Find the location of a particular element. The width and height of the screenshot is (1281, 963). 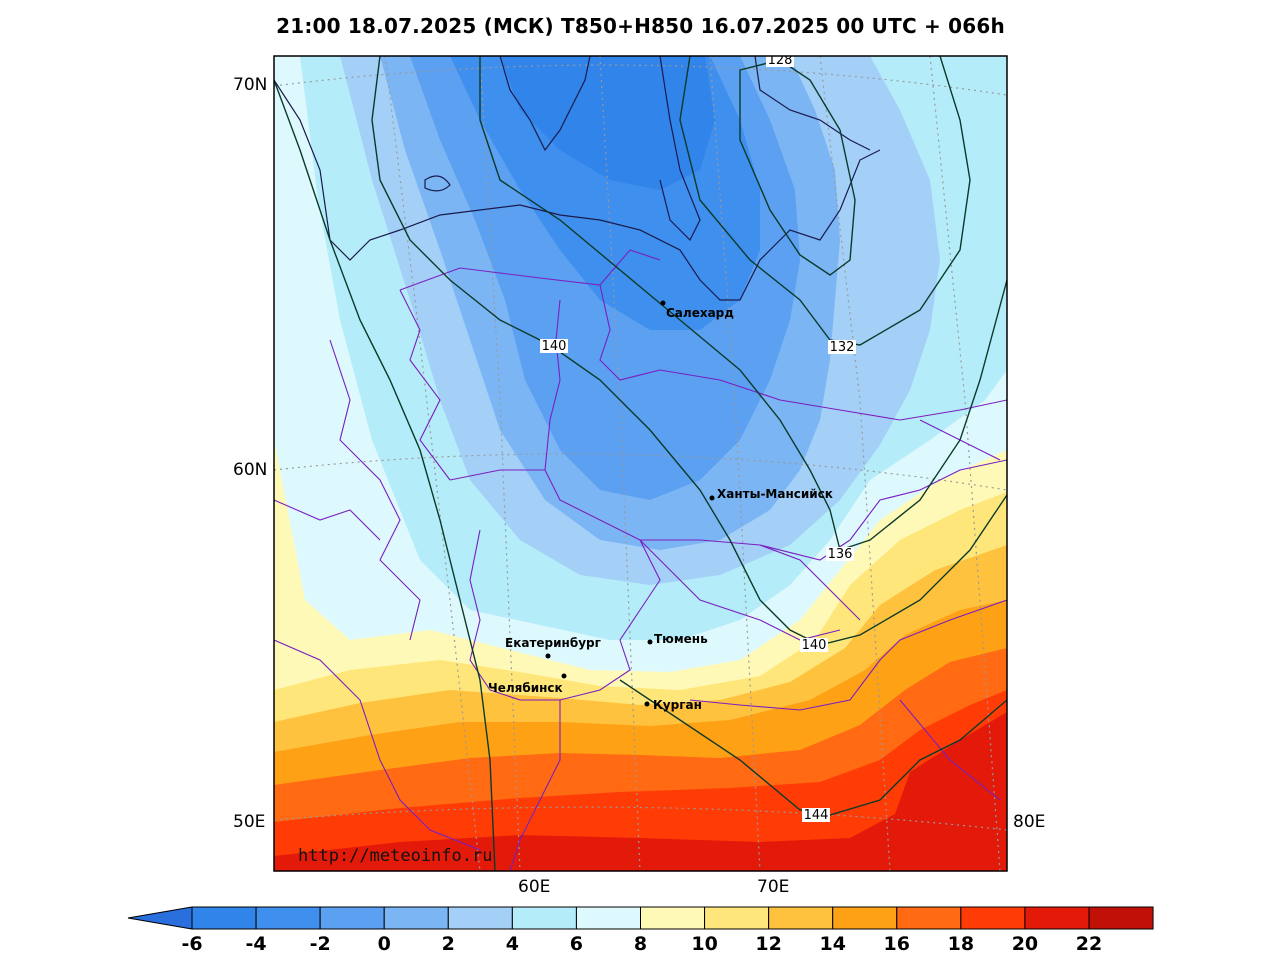

city-label-khanty-mansiysk: Ханты-Мансийск is located at coordinates (775, 494).